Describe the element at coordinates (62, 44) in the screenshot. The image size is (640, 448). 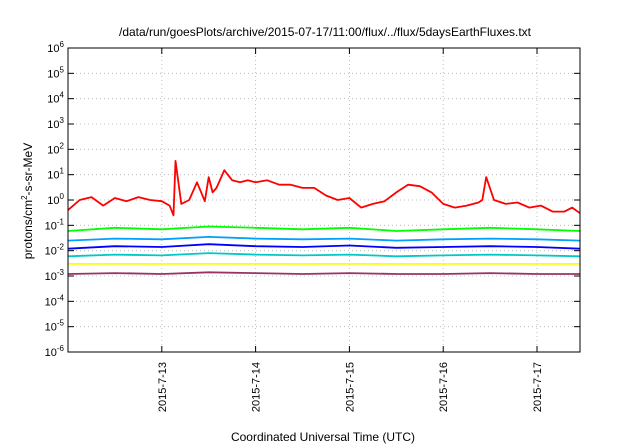
I see `y-tick-exp: 6` at that location.